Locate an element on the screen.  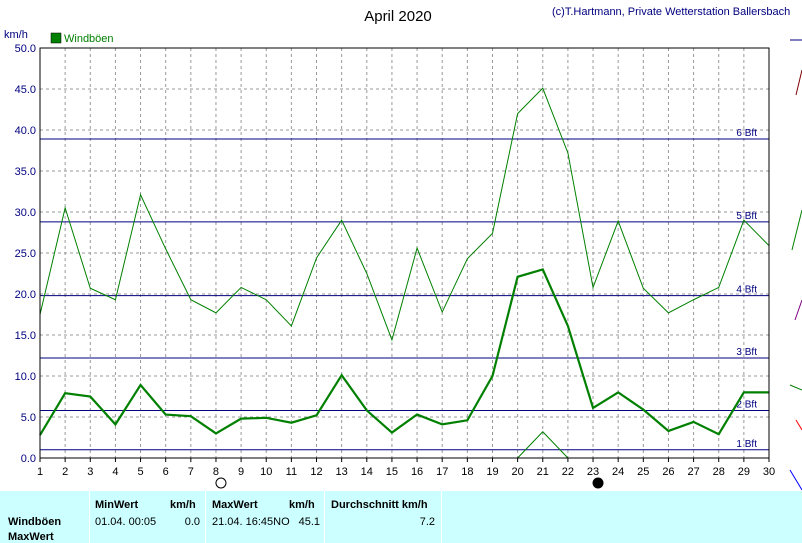
x-tick-label: 15 is located at coordinates (392, 472).